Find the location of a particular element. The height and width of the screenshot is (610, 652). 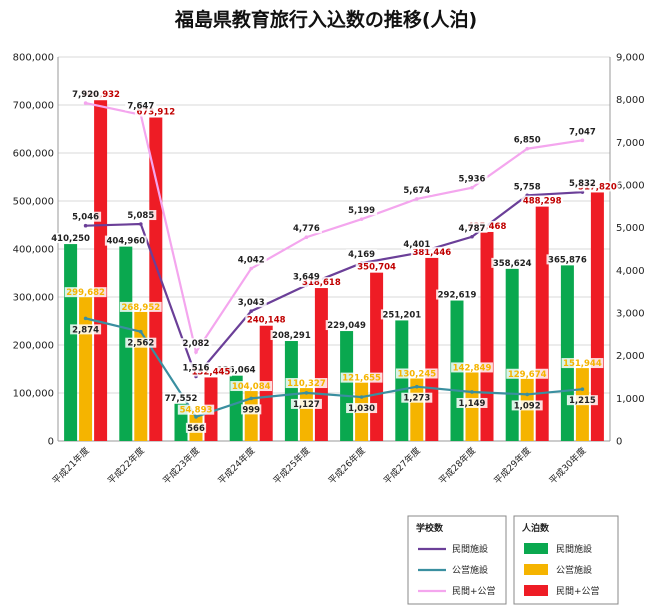

bar-value-label: 251,201 is located at coordinates (401, 315).